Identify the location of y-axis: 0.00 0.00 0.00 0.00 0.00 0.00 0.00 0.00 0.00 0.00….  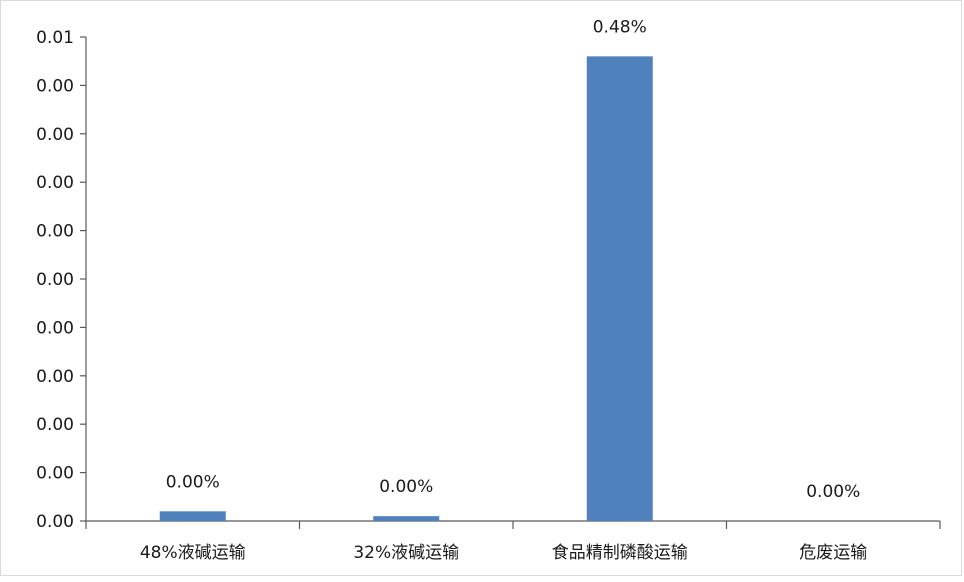
(61, 280).